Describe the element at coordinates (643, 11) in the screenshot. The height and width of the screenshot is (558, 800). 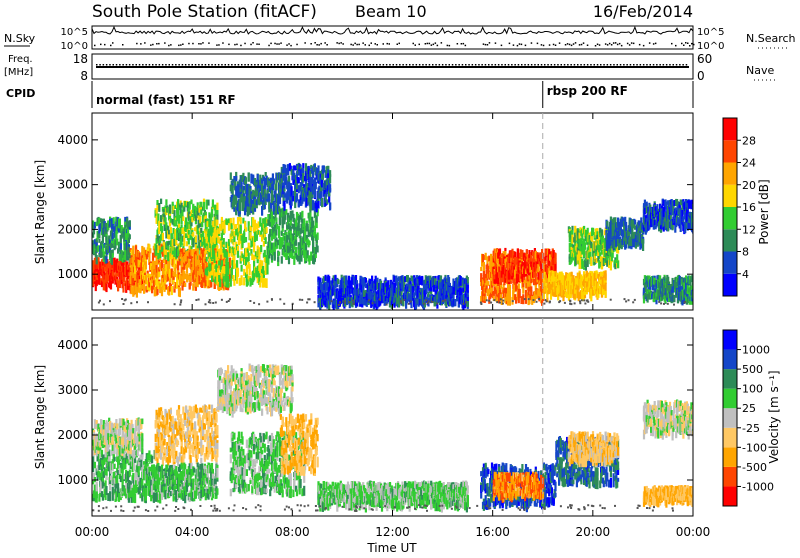
I see `date-title: 16/Feb/2014` at that location.